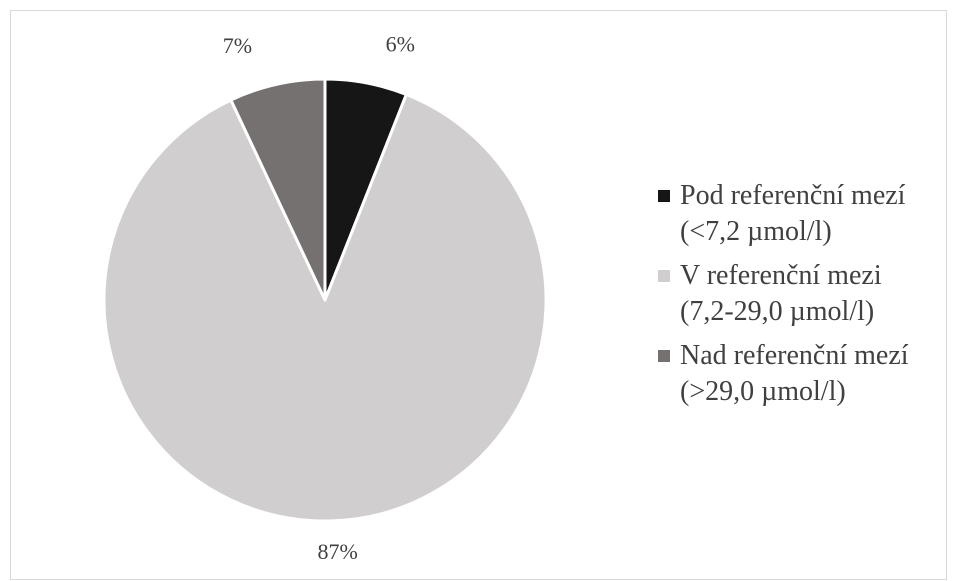  I want to click on legend-label-nad: Nad referenční mezí (>29,0 µmol/l), so click(794, 373).